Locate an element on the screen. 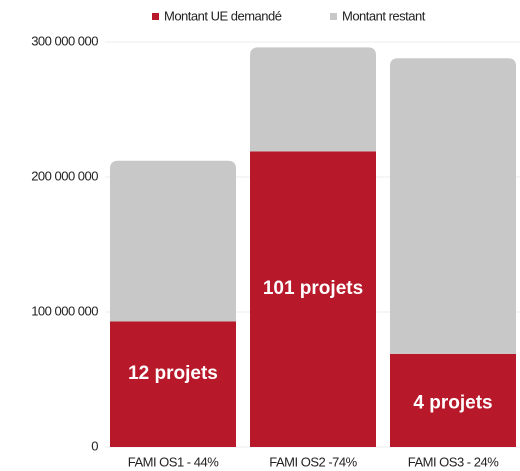 The height and width of the screenshot is (471, 520). y-tick-label: 300 000 000 is located at coordinates (64, 40).